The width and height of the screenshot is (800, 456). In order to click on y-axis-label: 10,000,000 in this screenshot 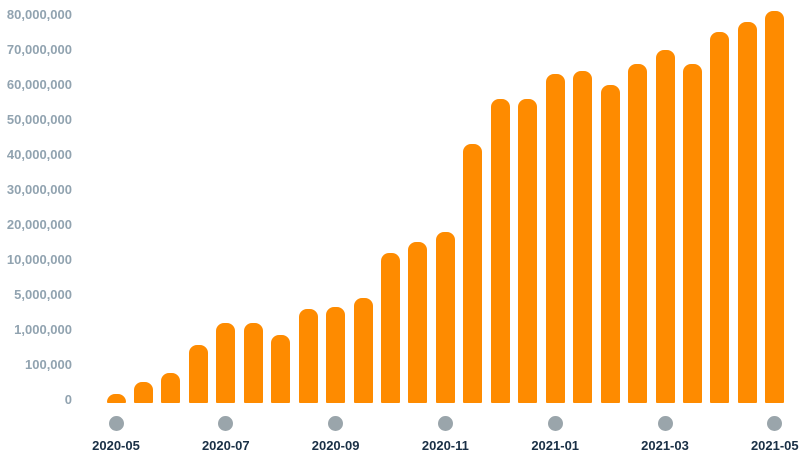, I will do `click(39, 259)`.